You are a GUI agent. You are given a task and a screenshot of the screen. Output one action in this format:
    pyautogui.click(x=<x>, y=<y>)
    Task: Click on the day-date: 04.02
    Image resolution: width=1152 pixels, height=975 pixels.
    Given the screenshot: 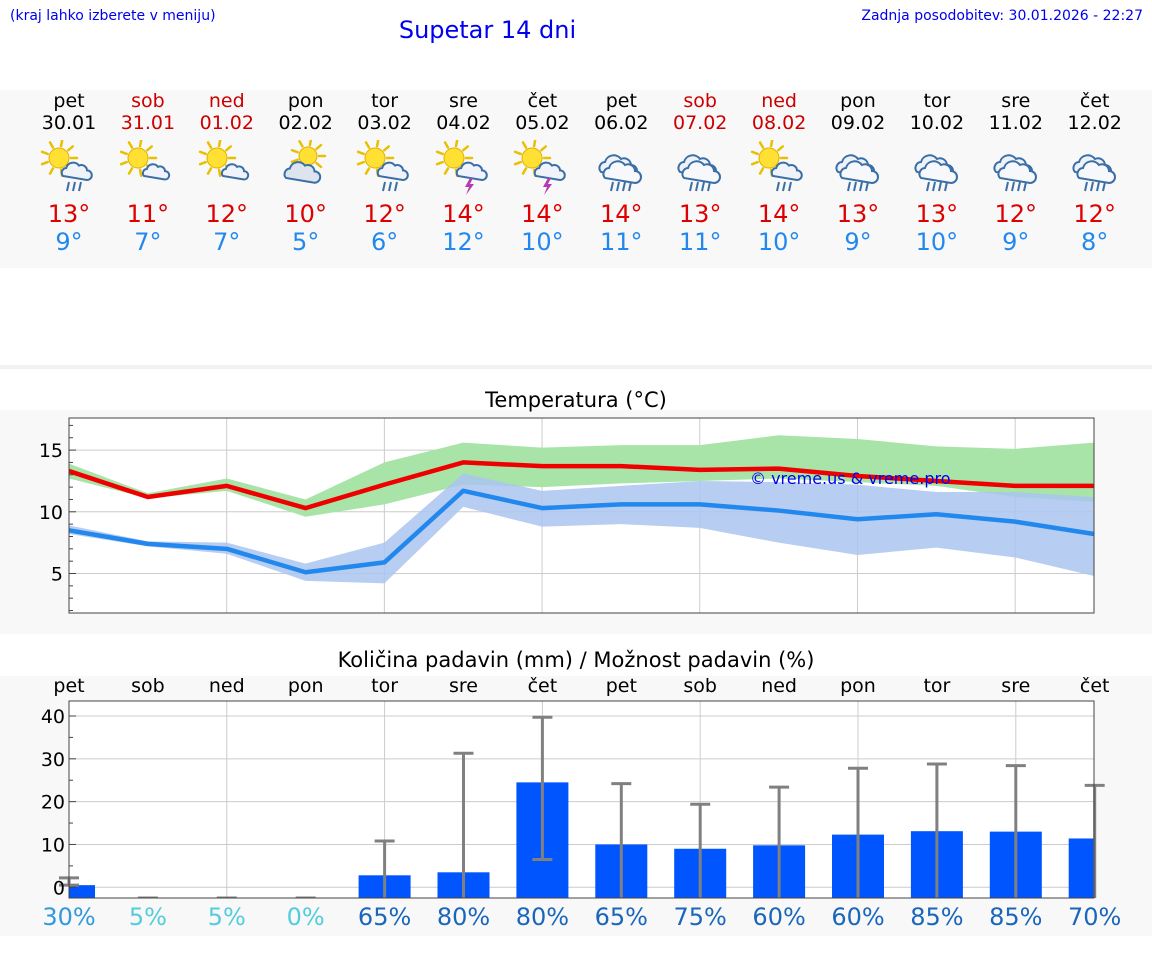 What is the action you would take?
    pyautogui.click(x=463, y=123)
    